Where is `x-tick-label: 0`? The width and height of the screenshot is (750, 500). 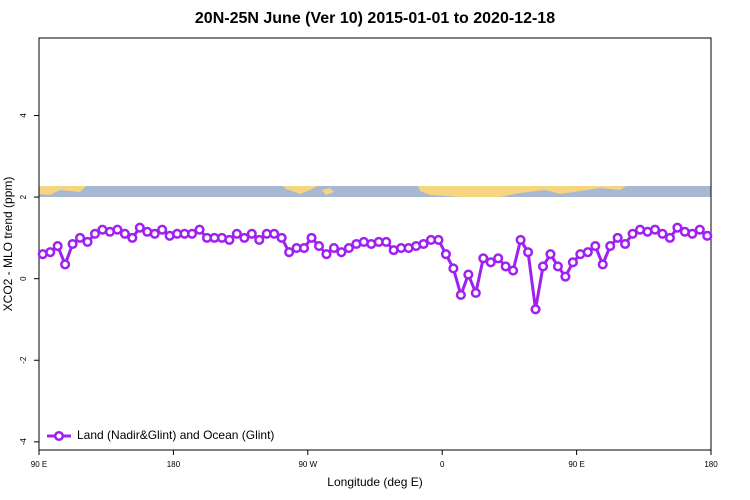
x-tick-label: 0 is located at coordinates (442, 464).